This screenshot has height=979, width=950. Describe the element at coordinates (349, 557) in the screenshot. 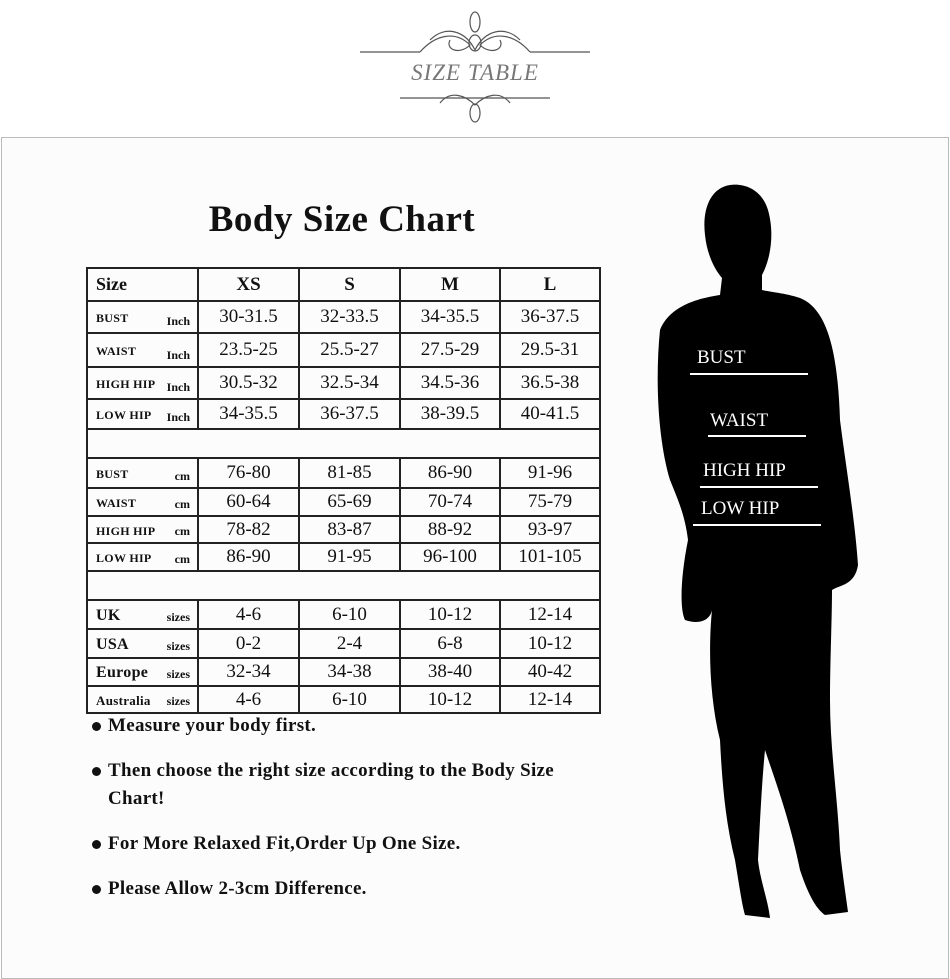

I see `value-cell: 91-95` at that location.